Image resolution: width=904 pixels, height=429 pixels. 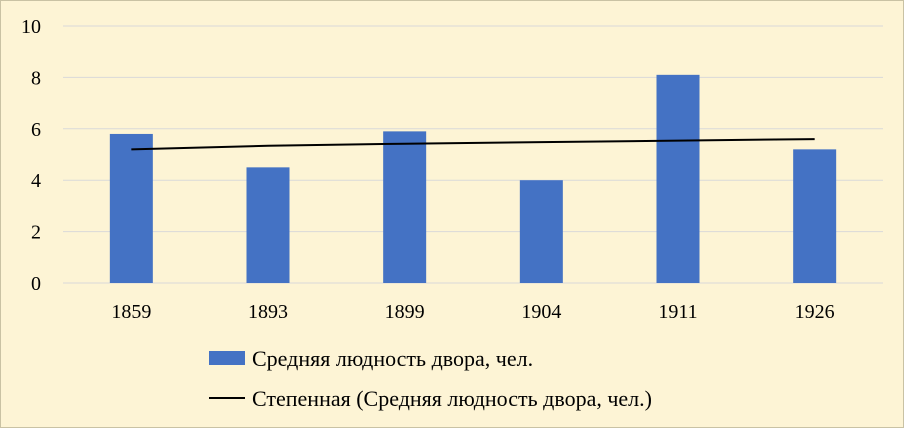 I want to click on x-tick-label: 1911, so click(x=677, y=312).